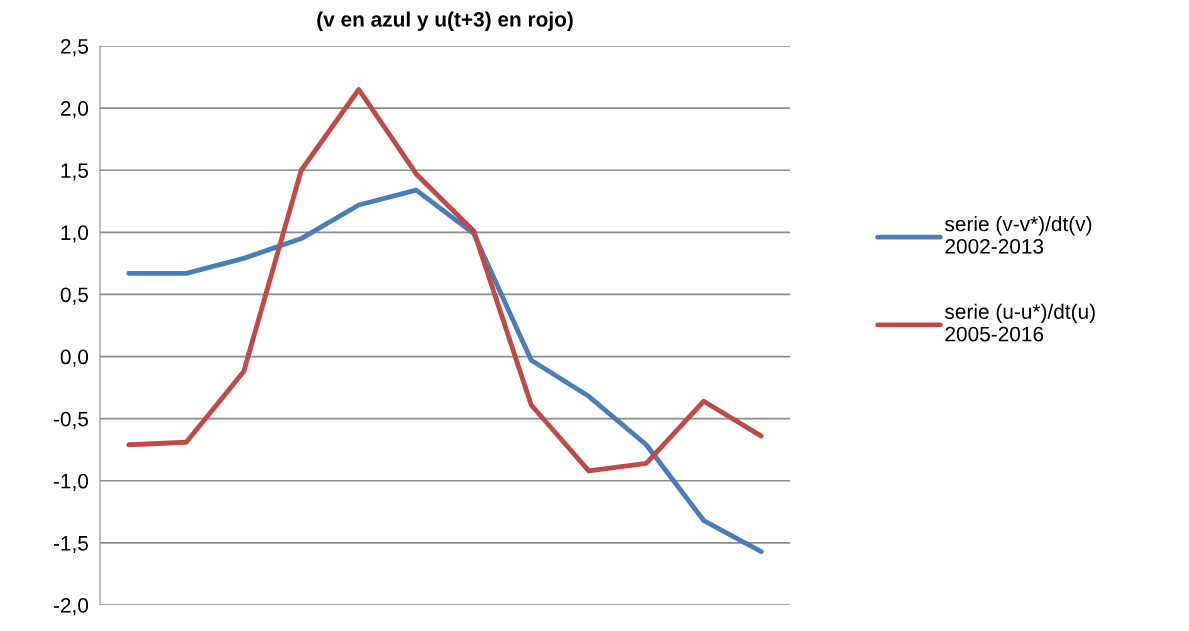  I want to click on chart-title: (v en azul y u(t+3) en rojo), so click(445, 21).